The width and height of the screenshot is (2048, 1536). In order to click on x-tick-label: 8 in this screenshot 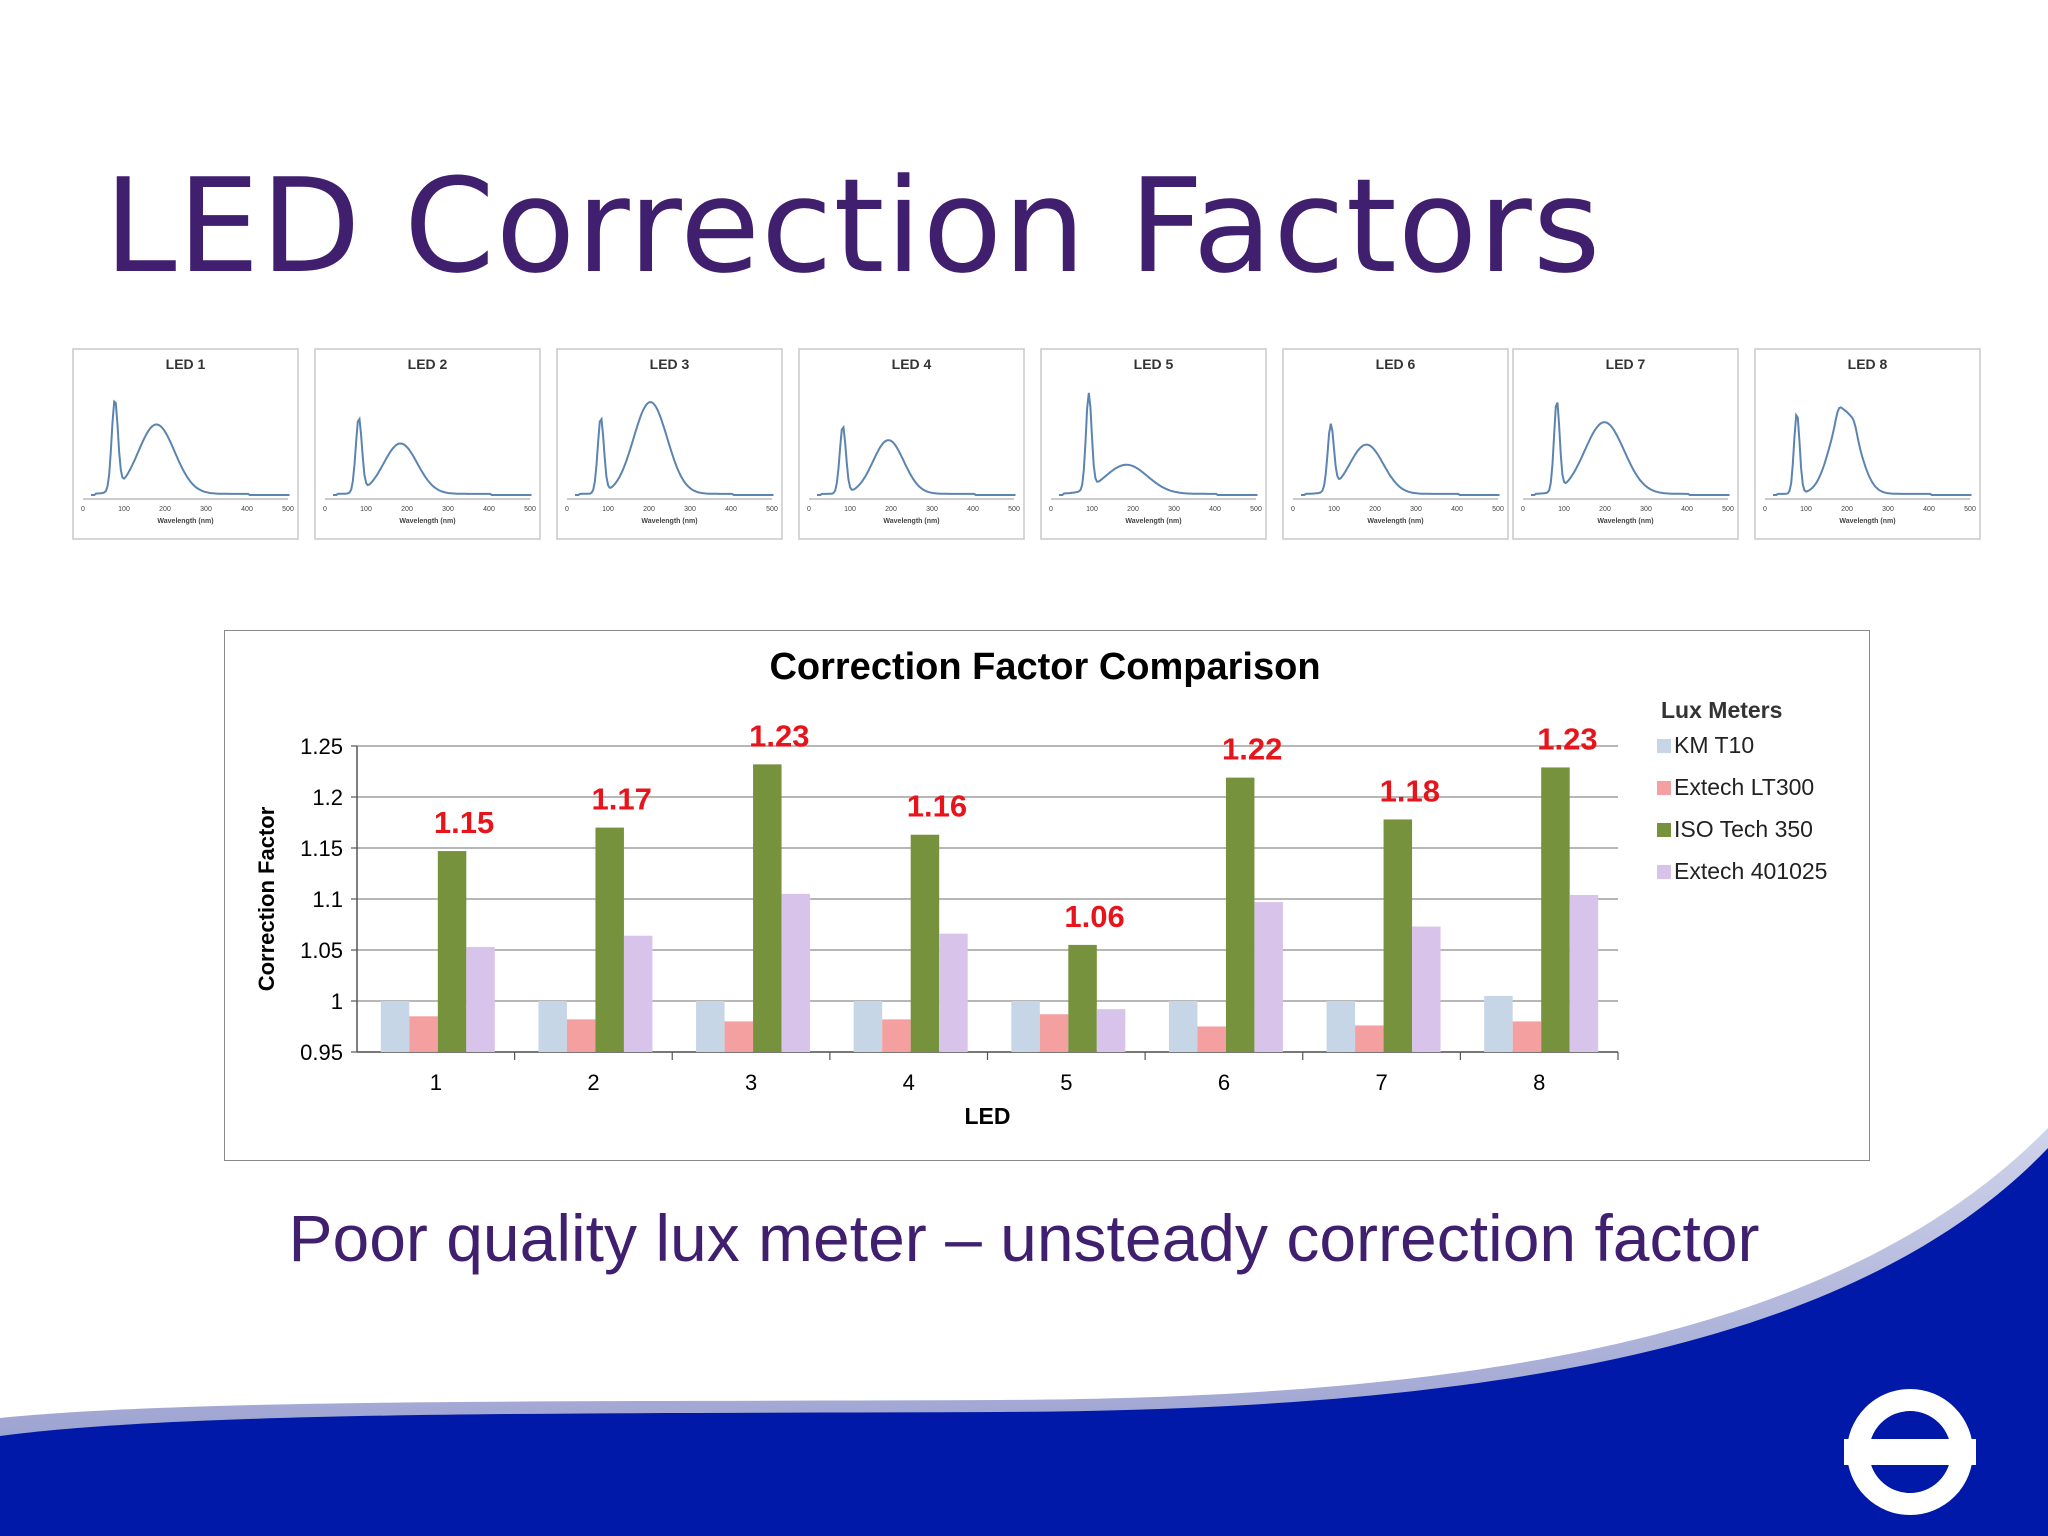, I will do `click(1539, 1082)`.